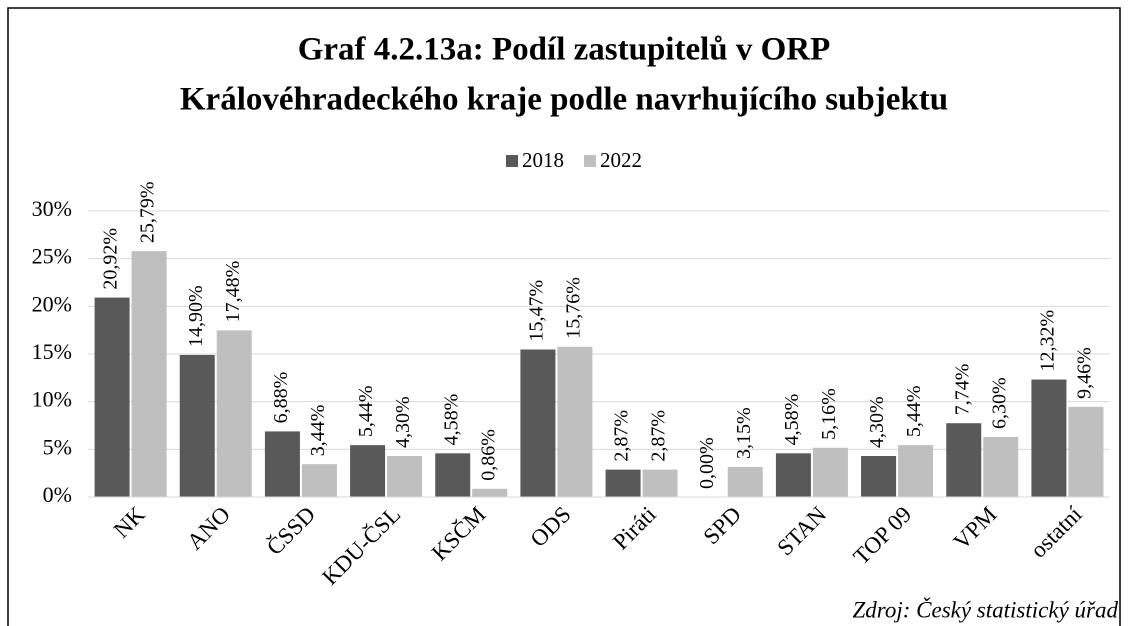 The height and width of the screenshot is (626, 1128). I want to click on value-label: 20,92%, so click(111, 259).